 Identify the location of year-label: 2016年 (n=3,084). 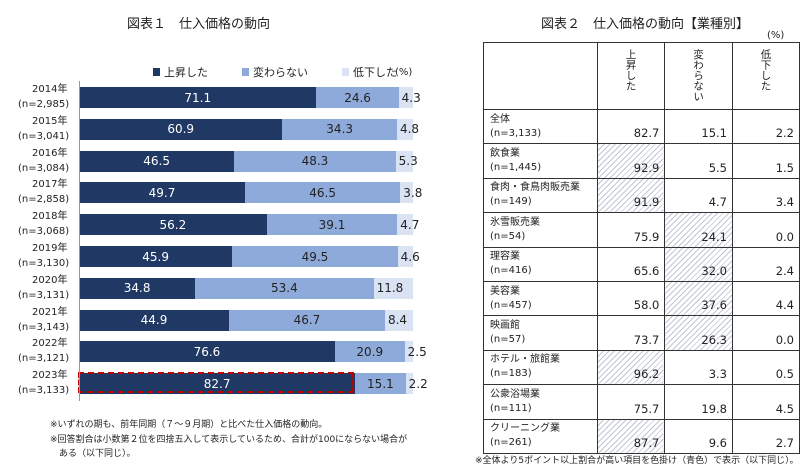
(43, 161).